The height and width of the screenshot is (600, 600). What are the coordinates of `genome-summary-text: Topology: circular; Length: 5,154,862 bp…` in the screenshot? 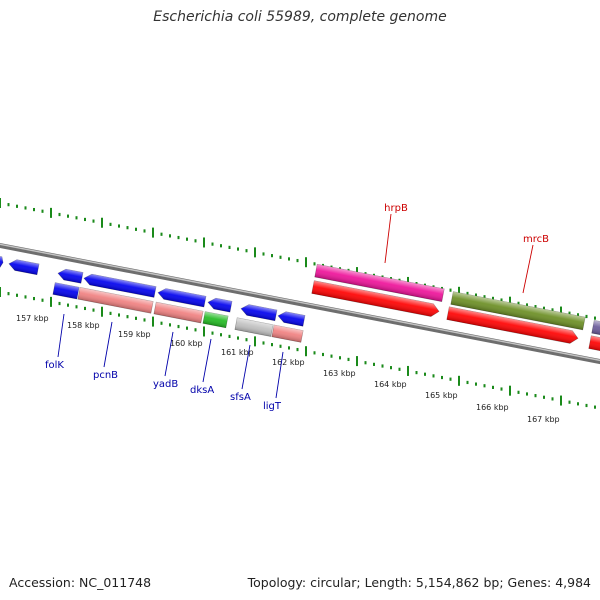 It's located at (419, 582).